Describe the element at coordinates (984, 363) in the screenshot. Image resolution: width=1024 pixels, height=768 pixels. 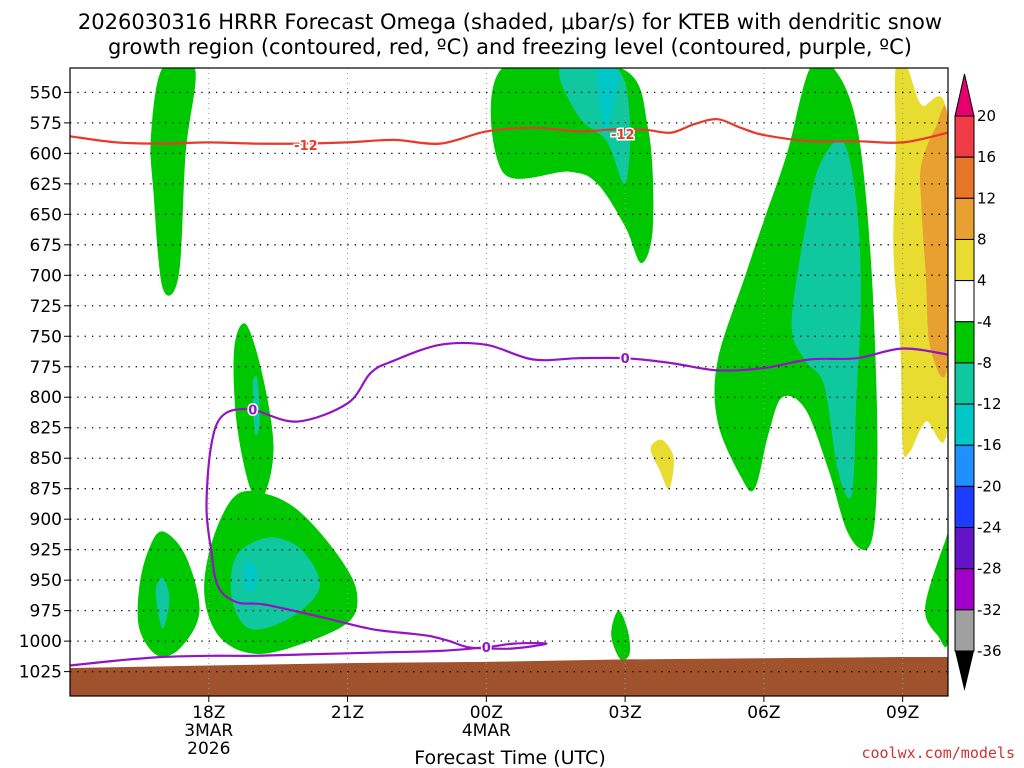
I see `colorbar-label--8: -8` at that location.